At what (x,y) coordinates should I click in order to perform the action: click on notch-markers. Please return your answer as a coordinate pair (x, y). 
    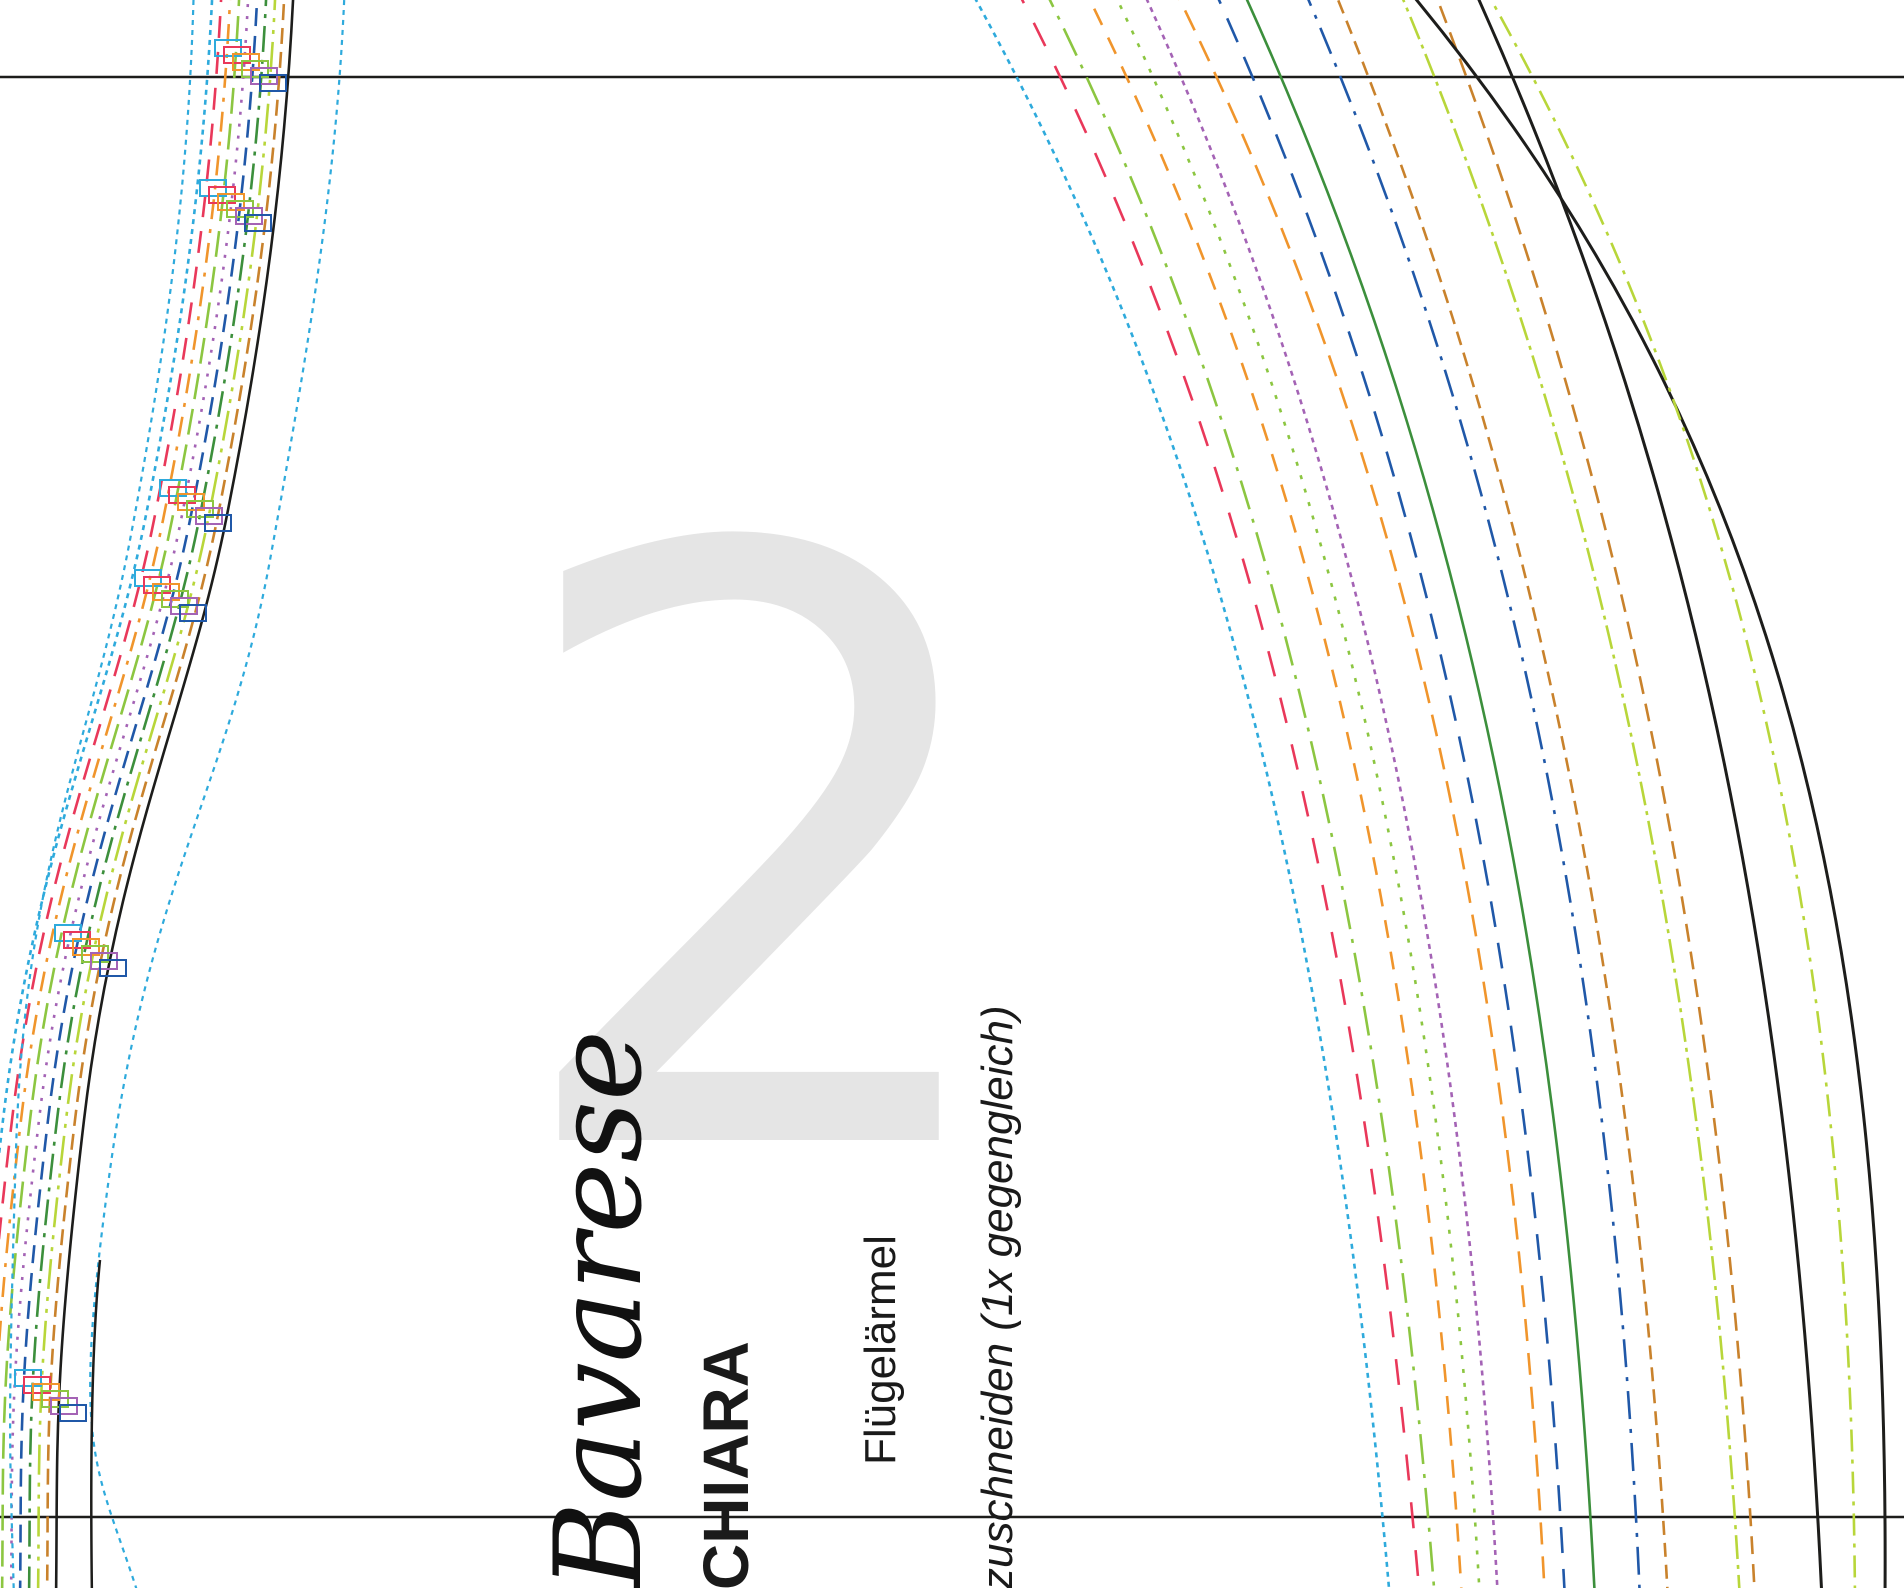
    Looking at the image, I should click on (150, 730).